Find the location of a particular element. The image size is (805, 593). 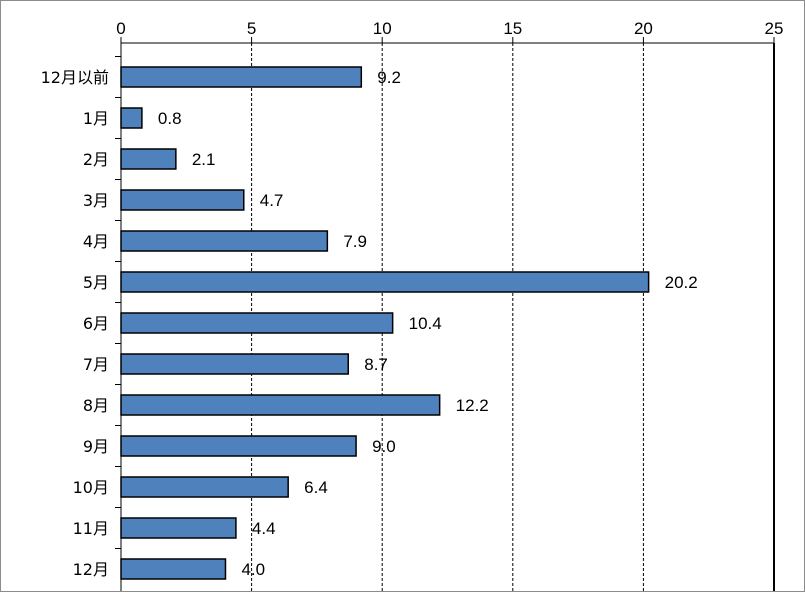

category-label: 8月 is located at coordinates (96, 405).